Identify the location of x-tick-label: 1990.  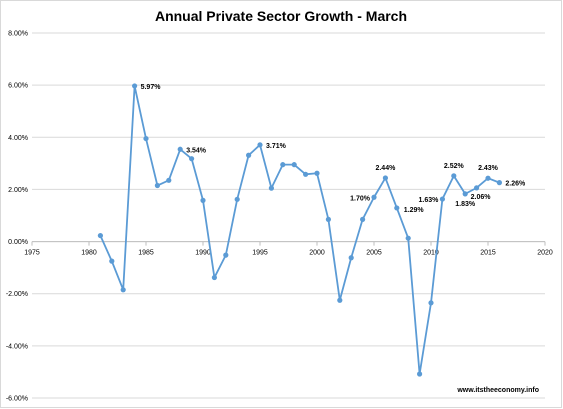
(203, 253).